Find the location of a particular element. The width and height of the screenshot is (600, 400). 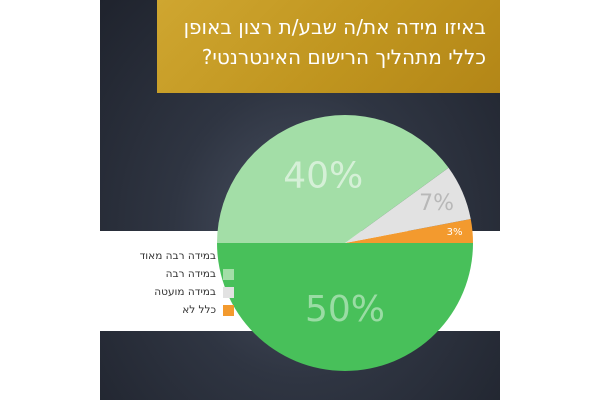

slice-label-3: 3% is located at coordinates (455, 232).